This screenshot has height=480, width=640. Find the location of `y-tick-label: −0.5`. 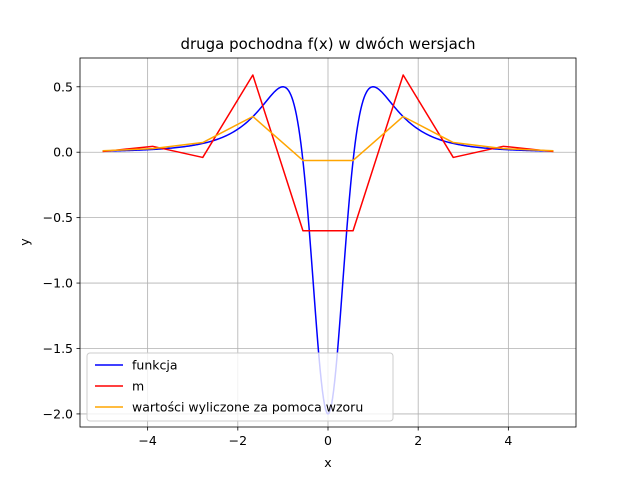

y-tick-label: −0.5 is located at coordinates (58, 217).